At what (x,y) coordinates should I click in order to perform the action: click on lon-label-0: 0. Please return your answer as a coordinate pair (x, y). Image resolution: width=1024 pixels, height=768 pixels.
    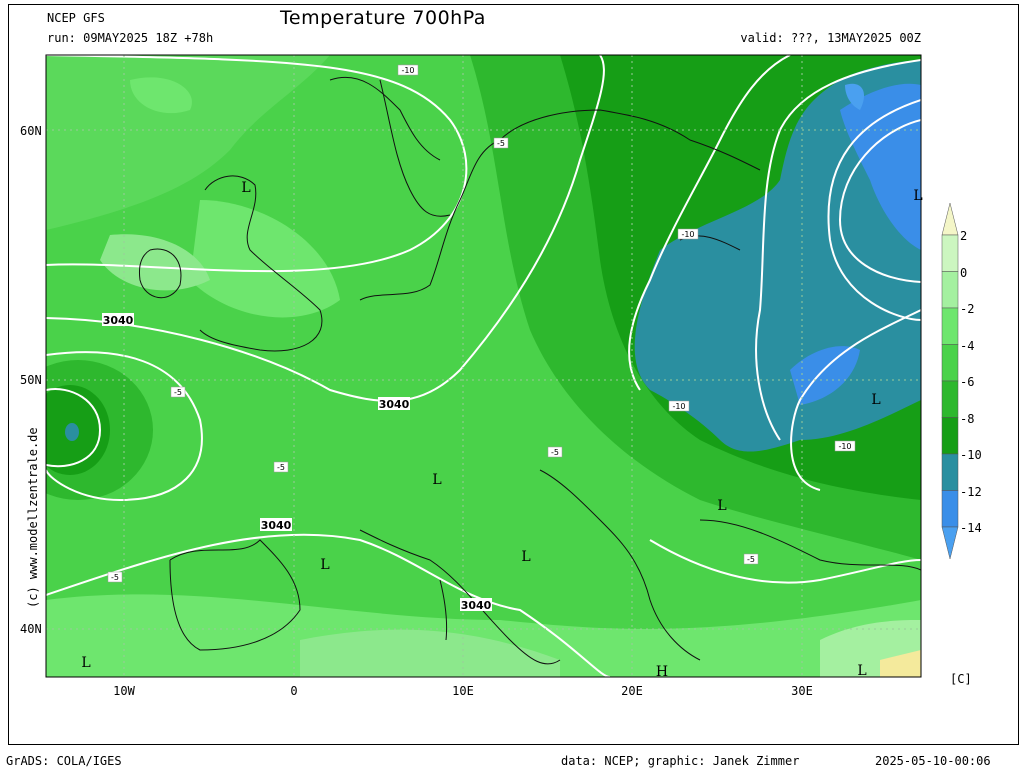
    Looking at the image, I should click on (294, 691).